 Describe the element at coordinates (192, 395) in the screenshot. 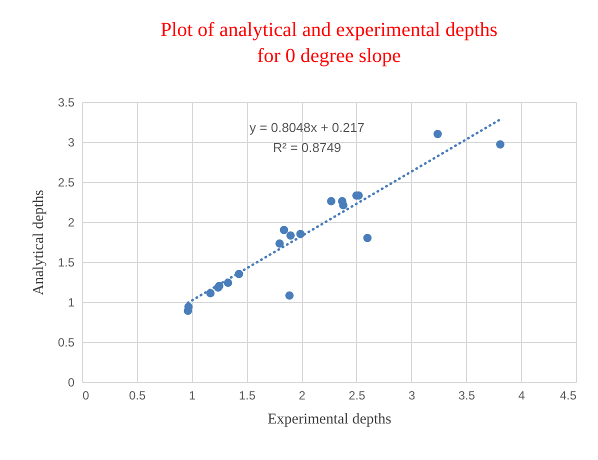

I see `x-tick-label: 1` at that location.